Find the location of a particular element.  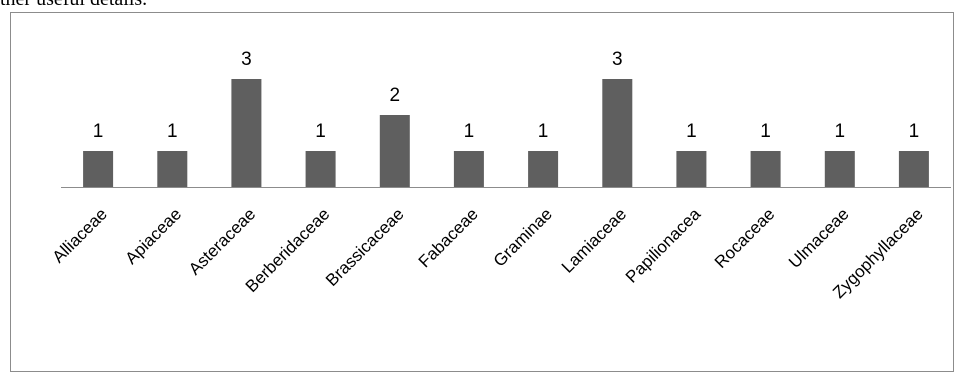

category-label-ulmaceae: Ulmaceae is located at coordinates (819, 238).